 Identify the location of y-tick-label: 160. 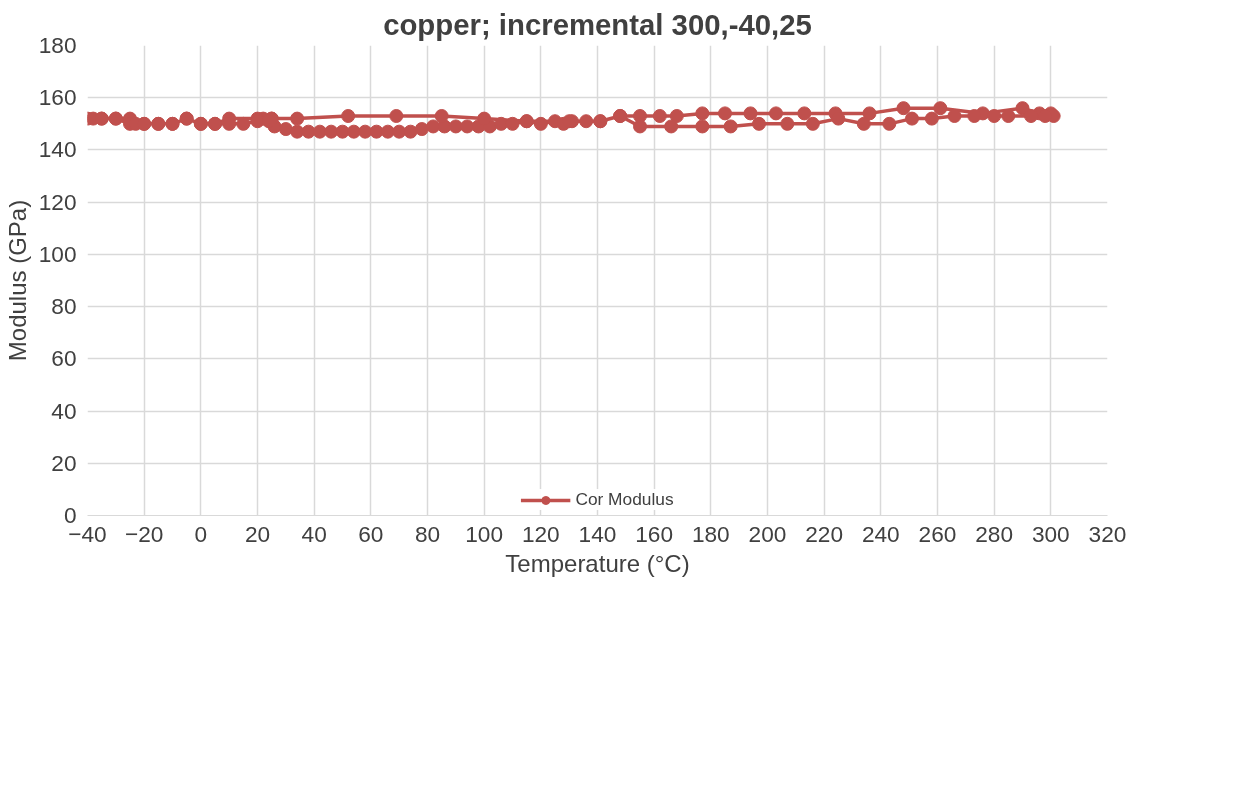
(57, 97).